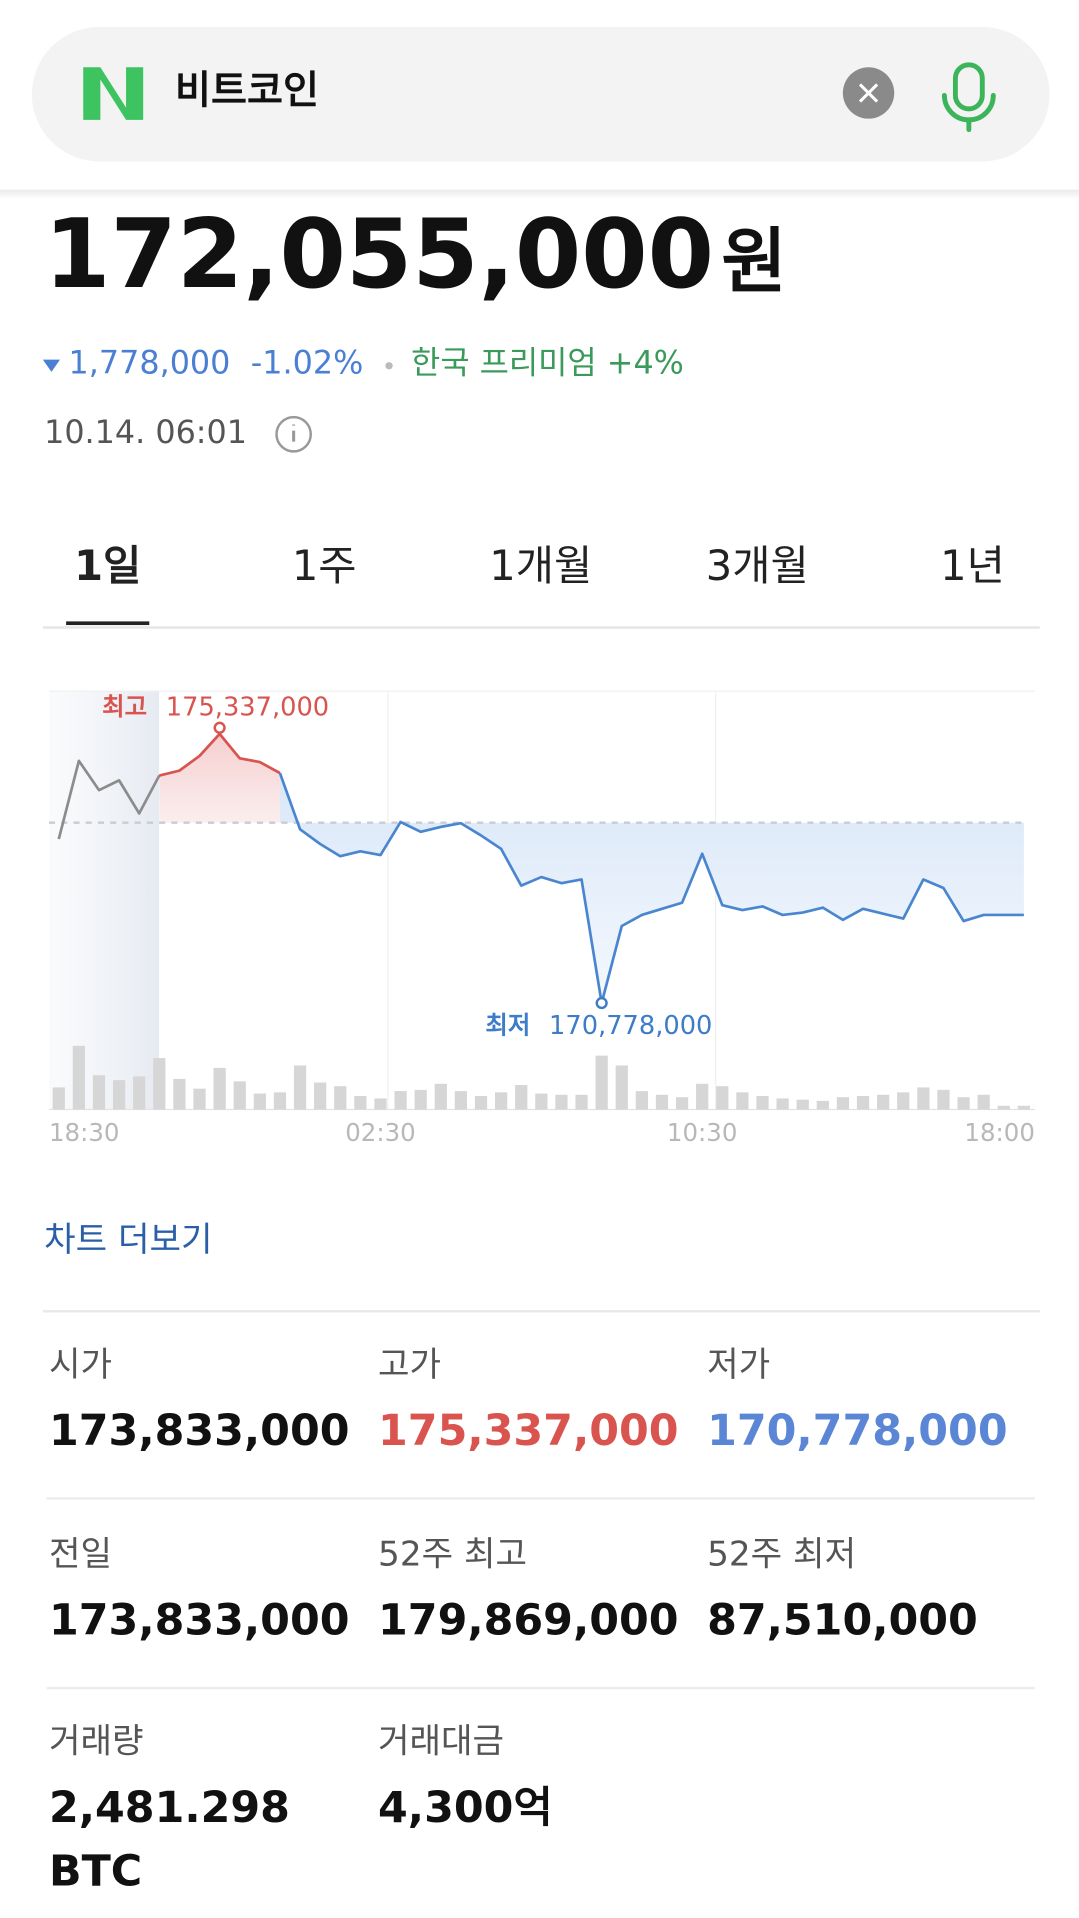 Image resolution: width=1079 pixels, height=1918 pixels. I want to click on more-chart-link: 차트 더보기, so click(128, 1240).